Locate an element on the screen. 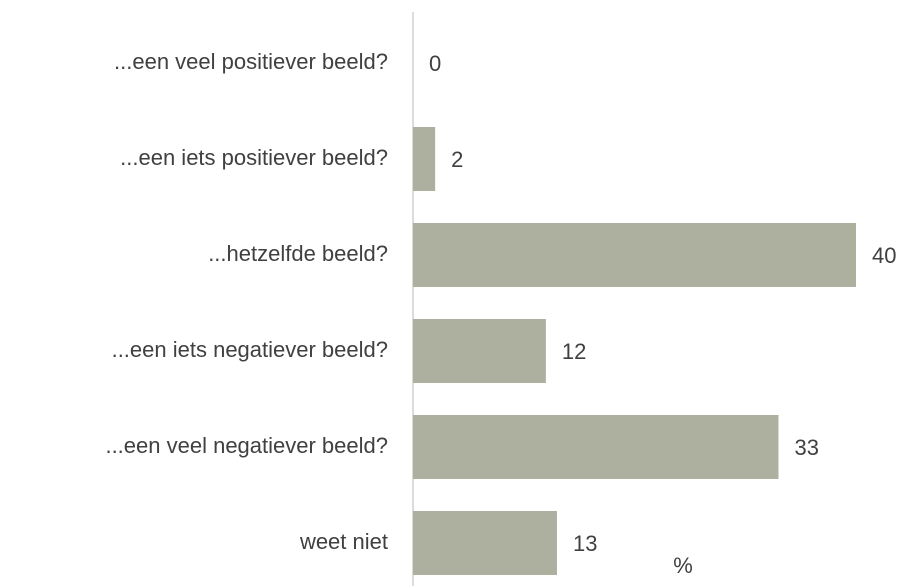 The height and width of the screenshot is (586, 912). value-label: 2 is located at coordinates (457, 159).